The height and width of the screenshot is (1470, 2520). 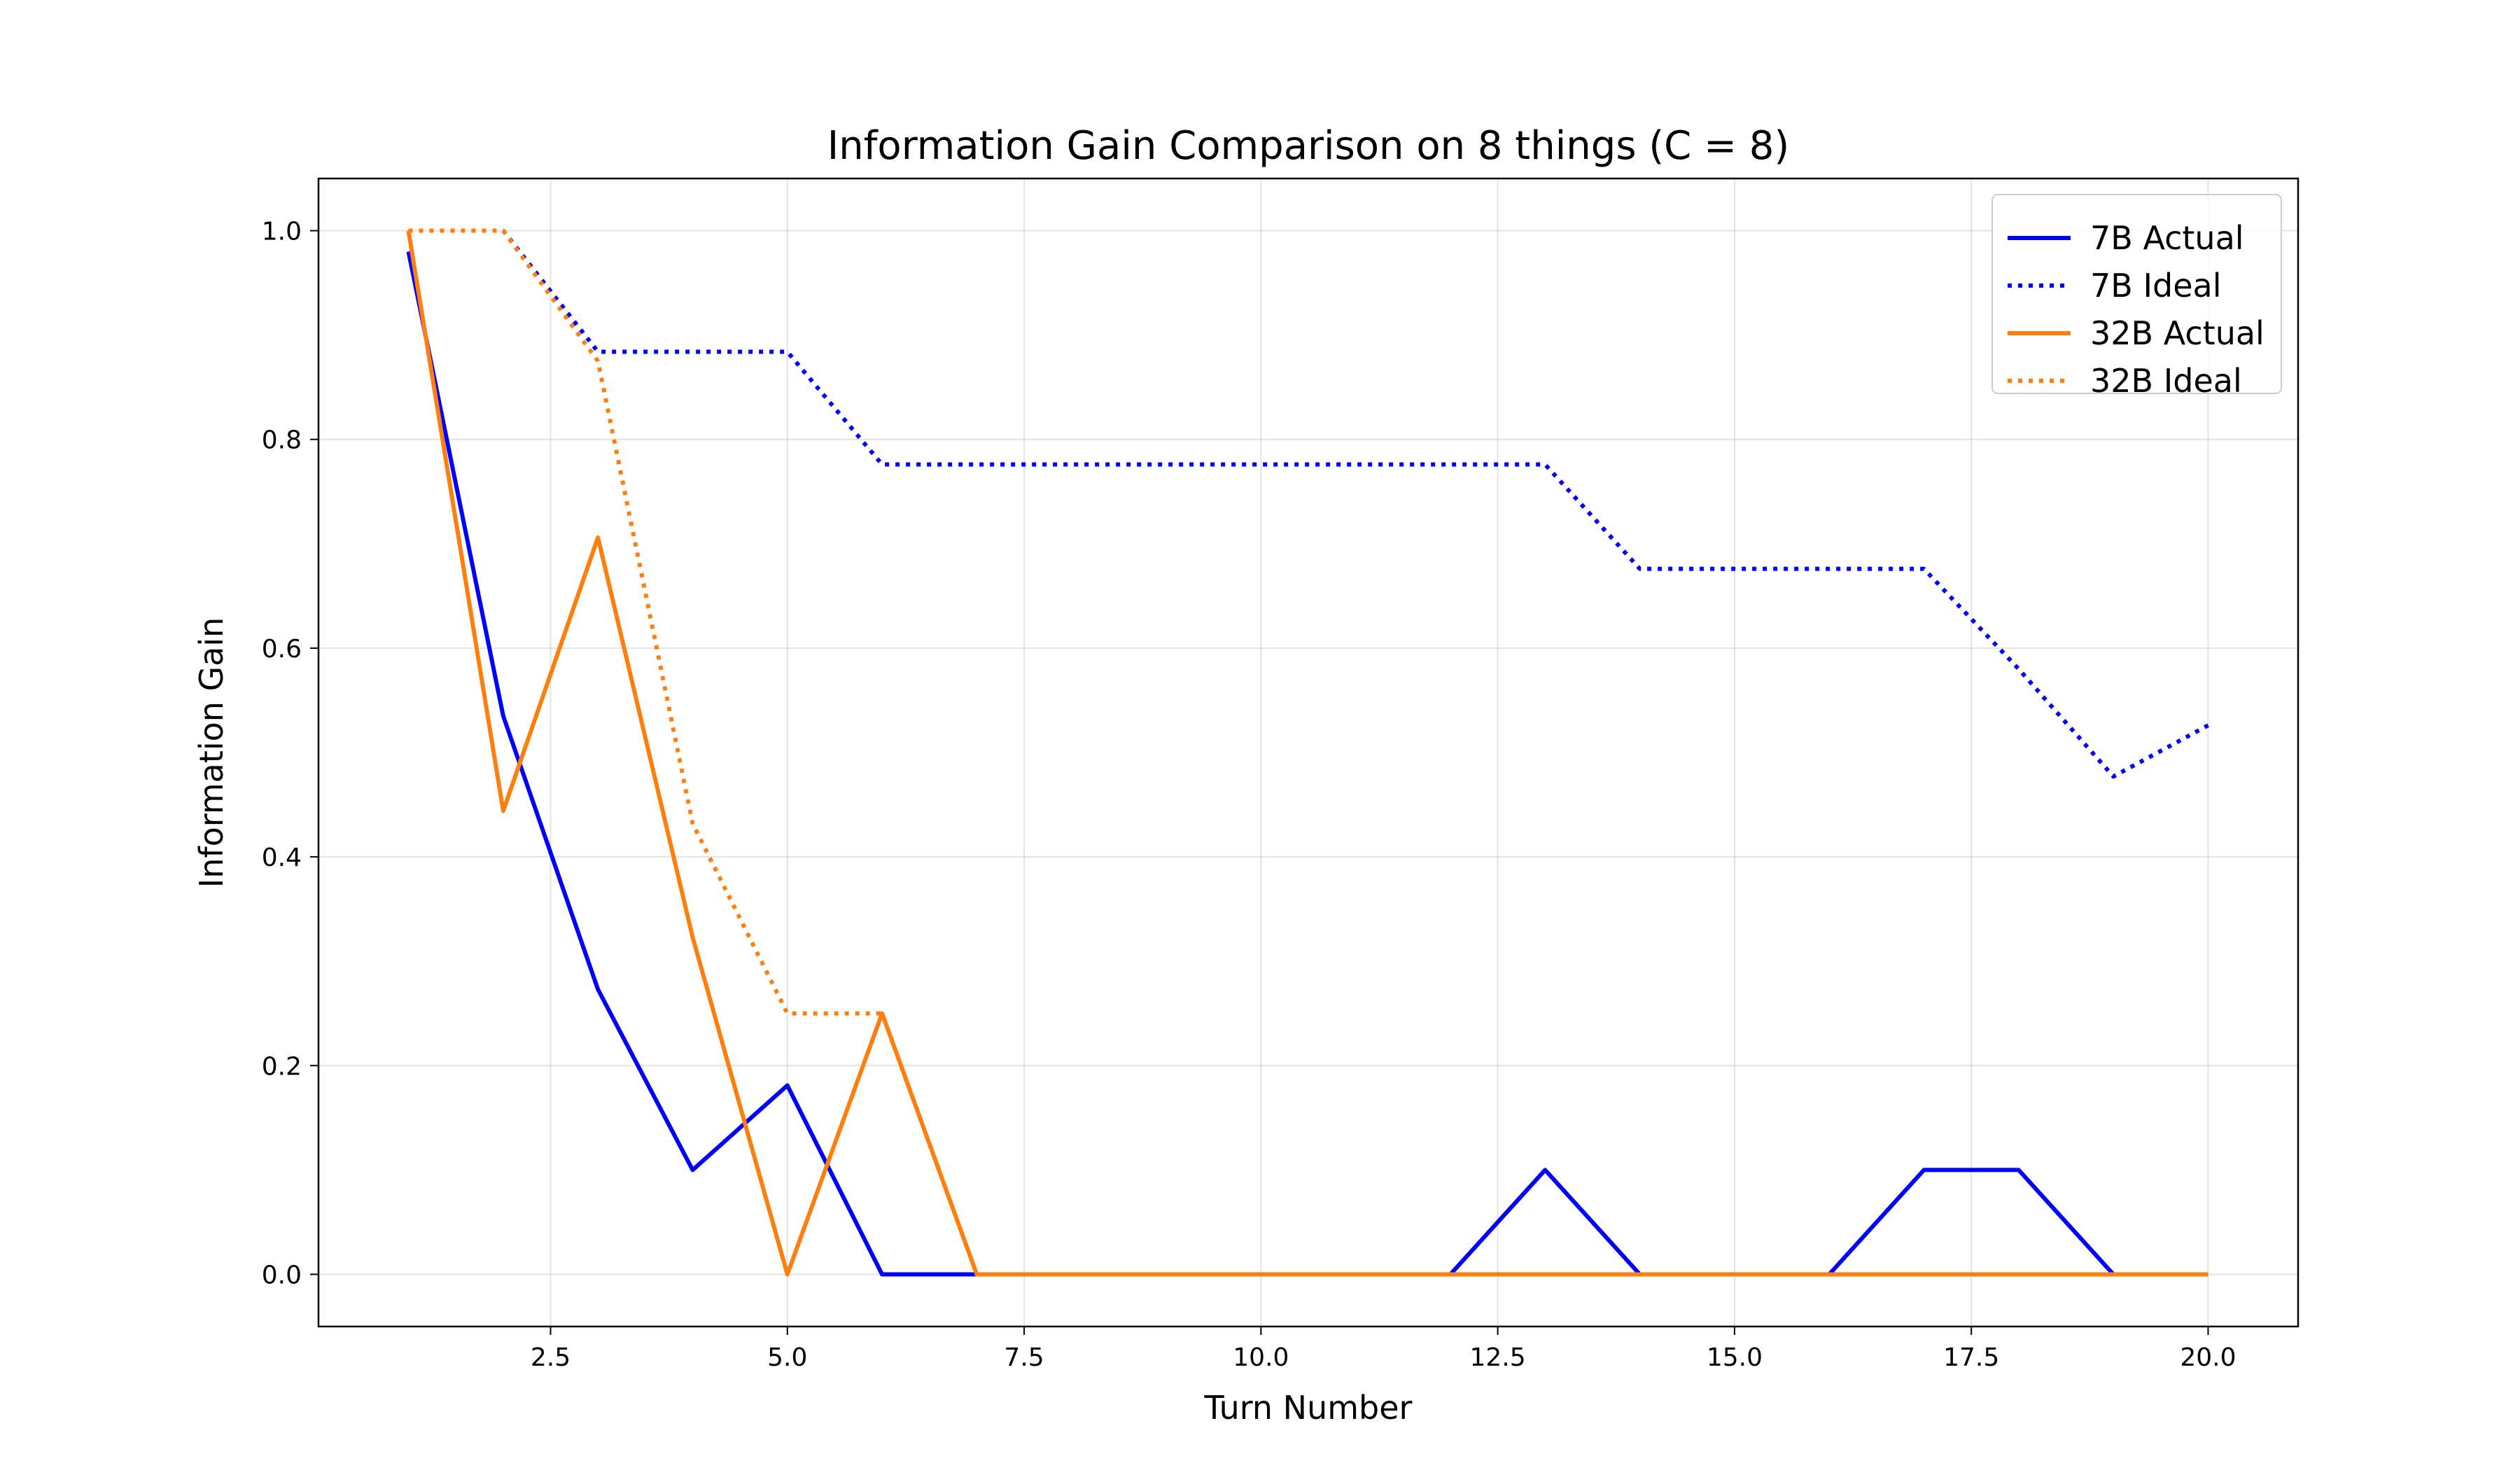 I want to click on x-tick-label: 10.0, so click(x=1261, y=1357).